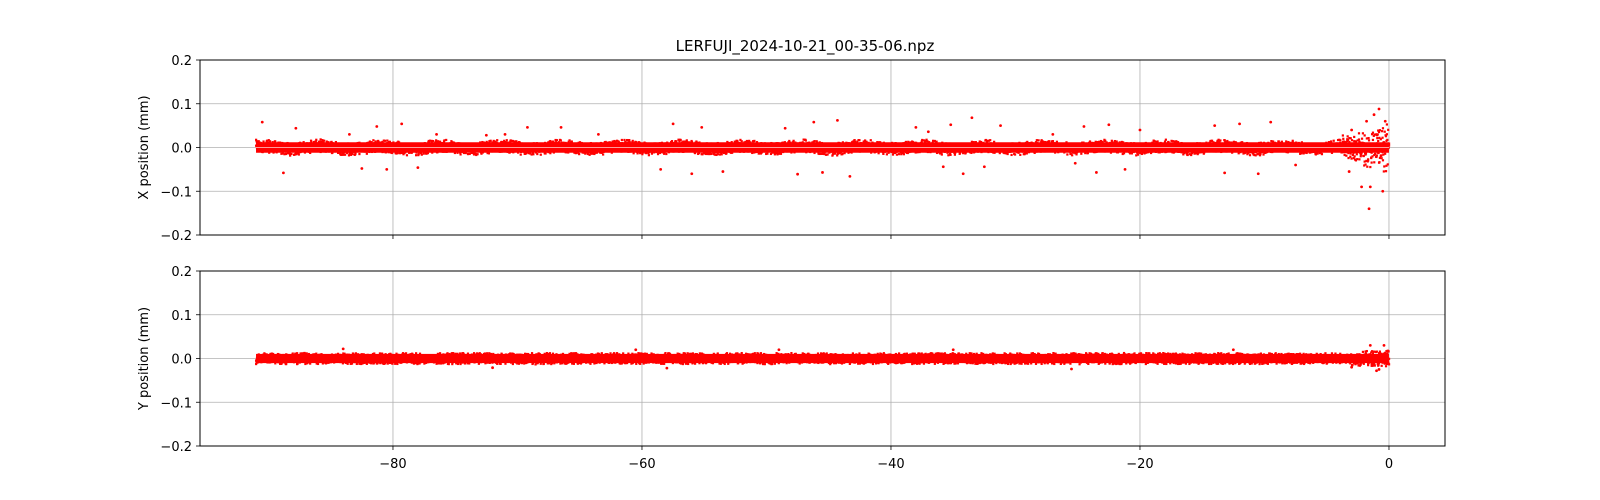  What do you see at coordinates (823, 159) in the screenshot?
I see `x-panel-points` at bounding box center [823, 159].